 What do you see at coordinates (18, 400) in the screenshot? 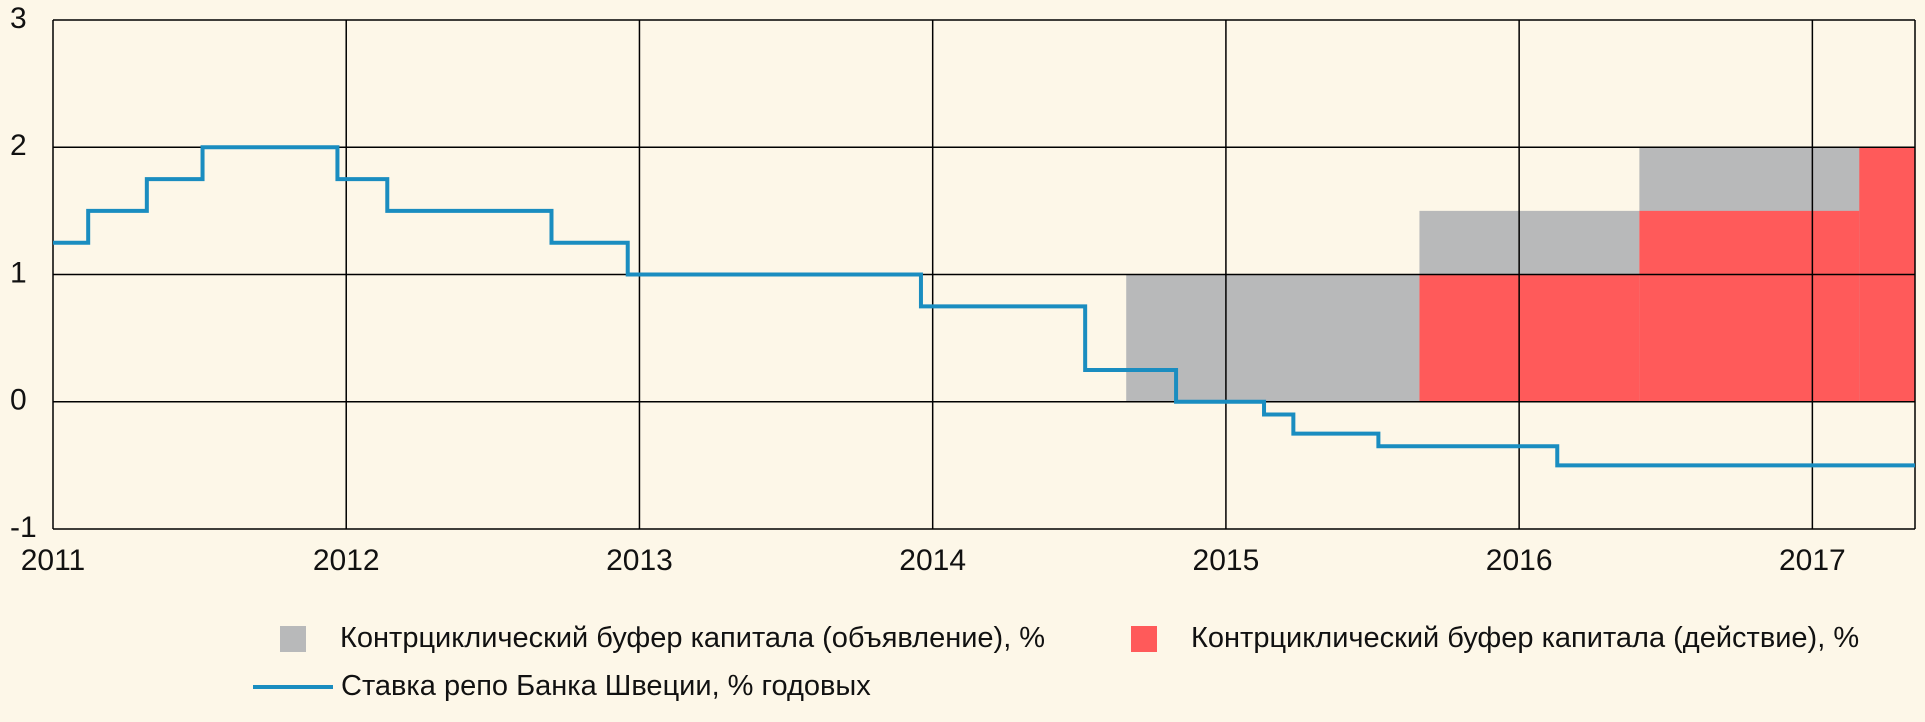
I see `y-tick-label: 0` at bounding box center [18, 400].